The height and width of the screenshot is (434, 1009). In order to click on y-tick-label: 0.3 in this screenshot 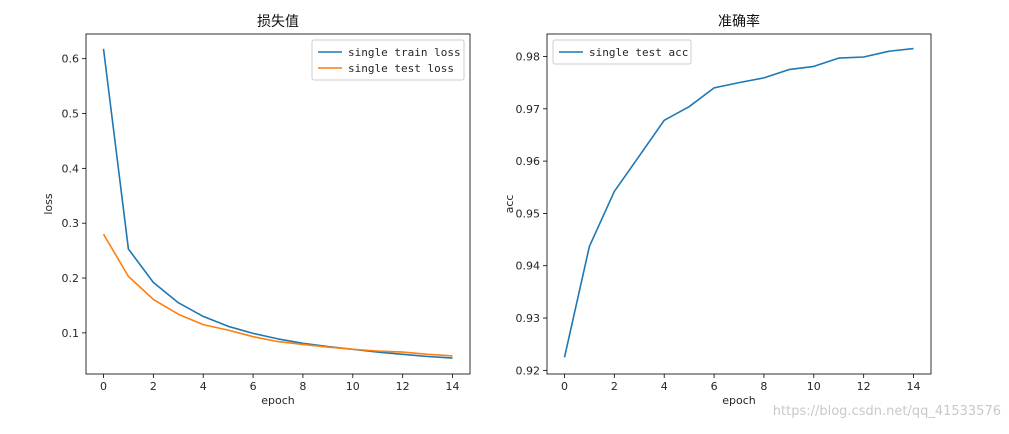, I will do `click(71, 223)`.